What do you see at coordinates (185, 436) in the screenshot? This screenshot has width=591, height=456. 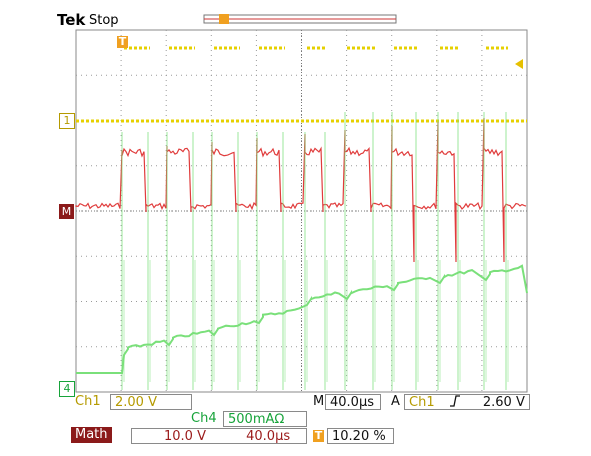 I see `math-scale: 10.0 V` at bounding box center [185, 436].